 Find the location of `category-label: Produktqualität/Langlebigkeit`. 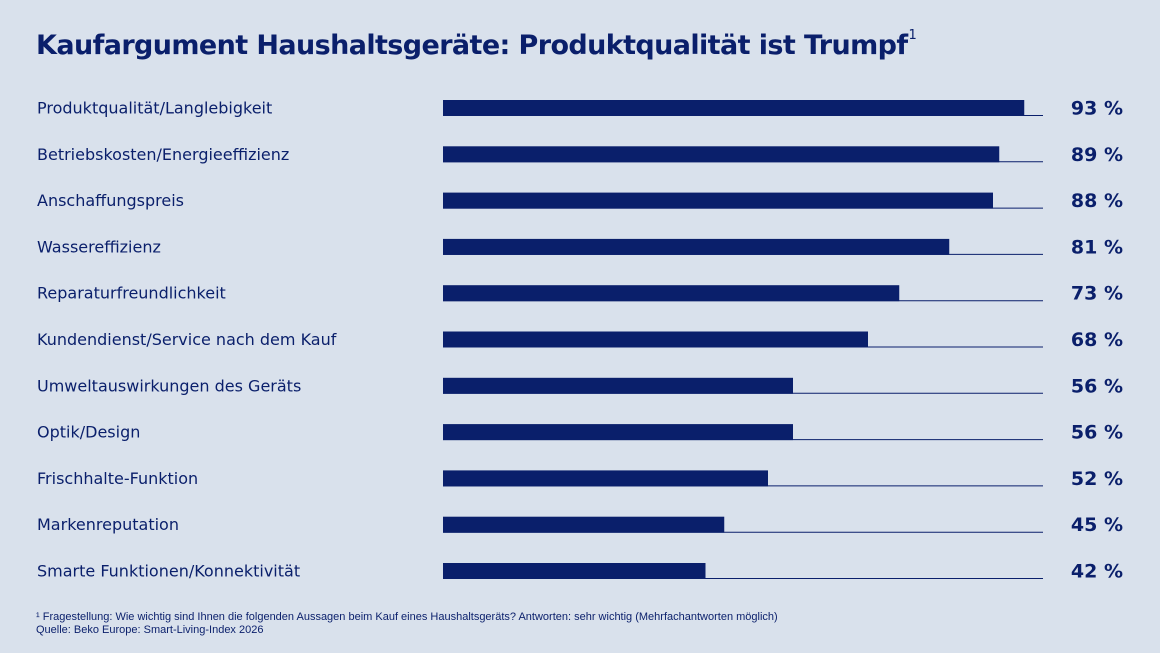

category-label: Produktqualität/Langlebigkeit is located at coordinates (154, 108).